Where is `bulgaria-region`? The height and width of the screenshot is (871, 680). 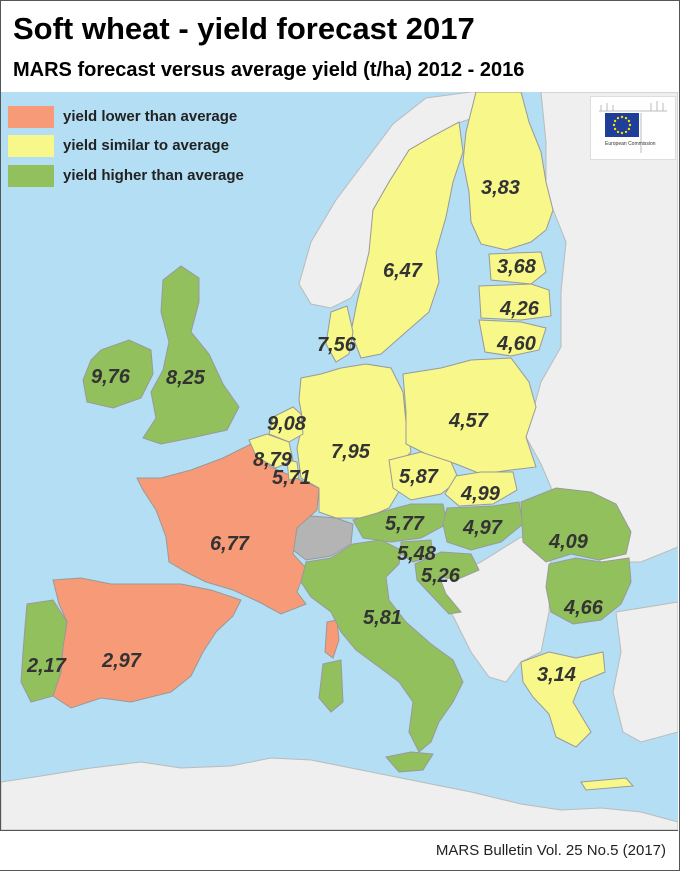 bulgaria-region is located at coordinates (588, 591).